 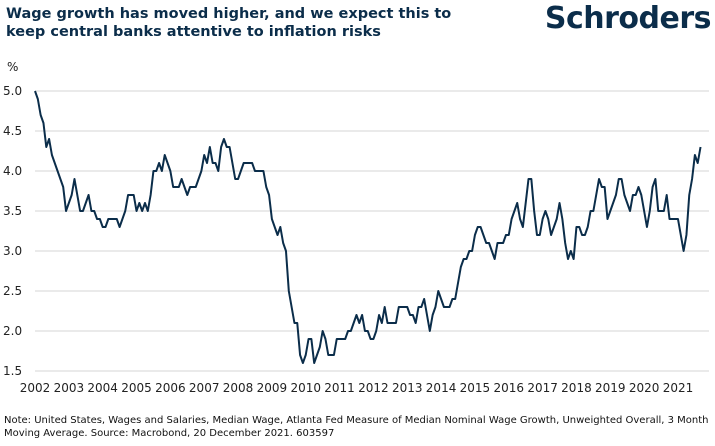 I want to click on y-tick-label: 4.0, so click(x=12, y=171).